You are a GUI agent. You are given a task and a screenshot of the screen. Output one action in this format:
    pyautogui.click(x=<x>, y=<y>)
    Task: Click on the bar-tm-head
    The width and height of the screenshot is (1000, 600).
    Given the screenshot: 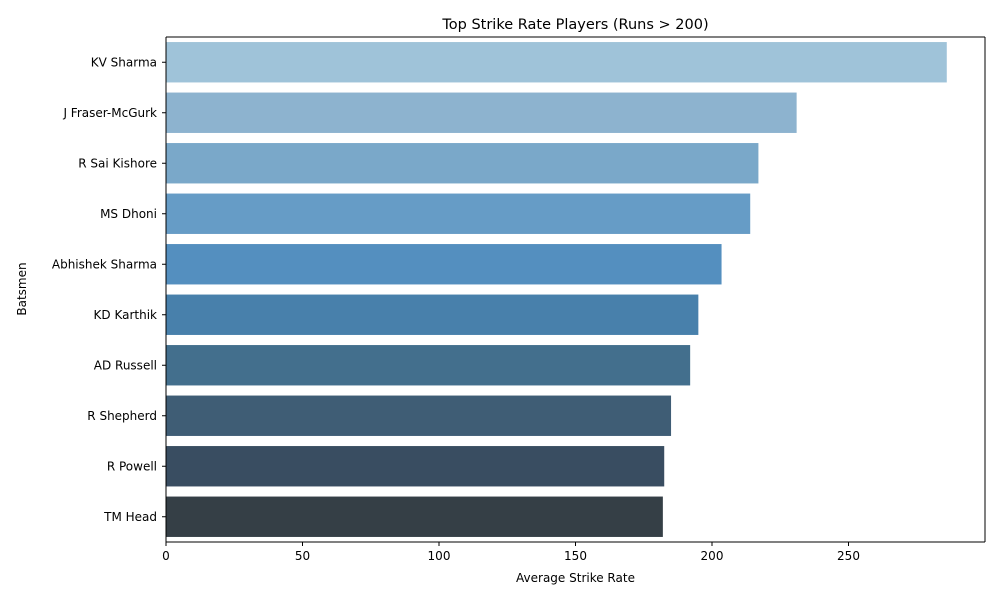 What is the action you would take?
    pyautogui.click(x=414, y=516)
    